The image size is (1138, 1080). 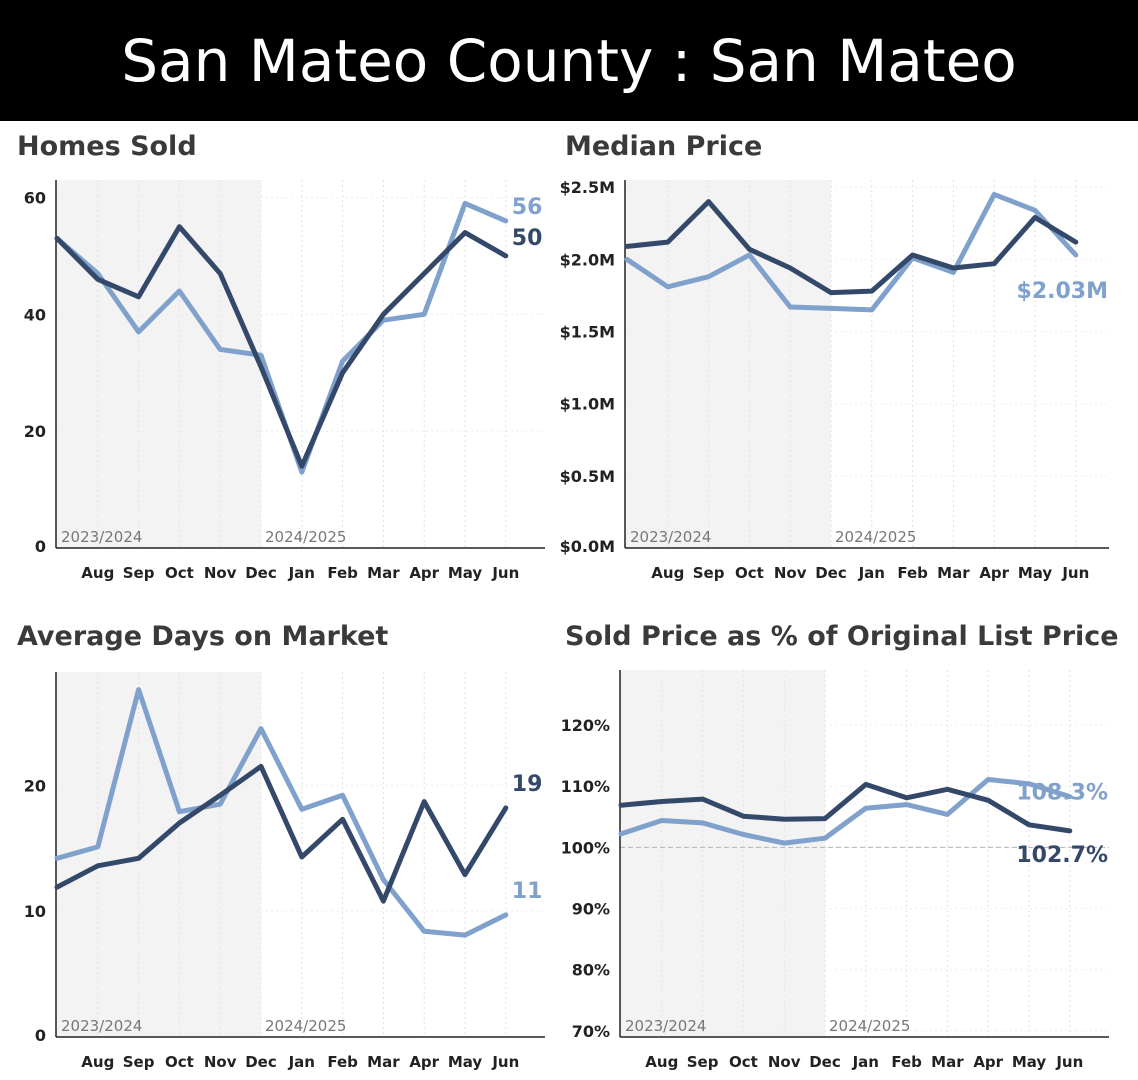 What do you see at coordinates (587, 546) in the screenshot?
I see `y-tick-label: $0.0M` at bounding box center [587, 546].